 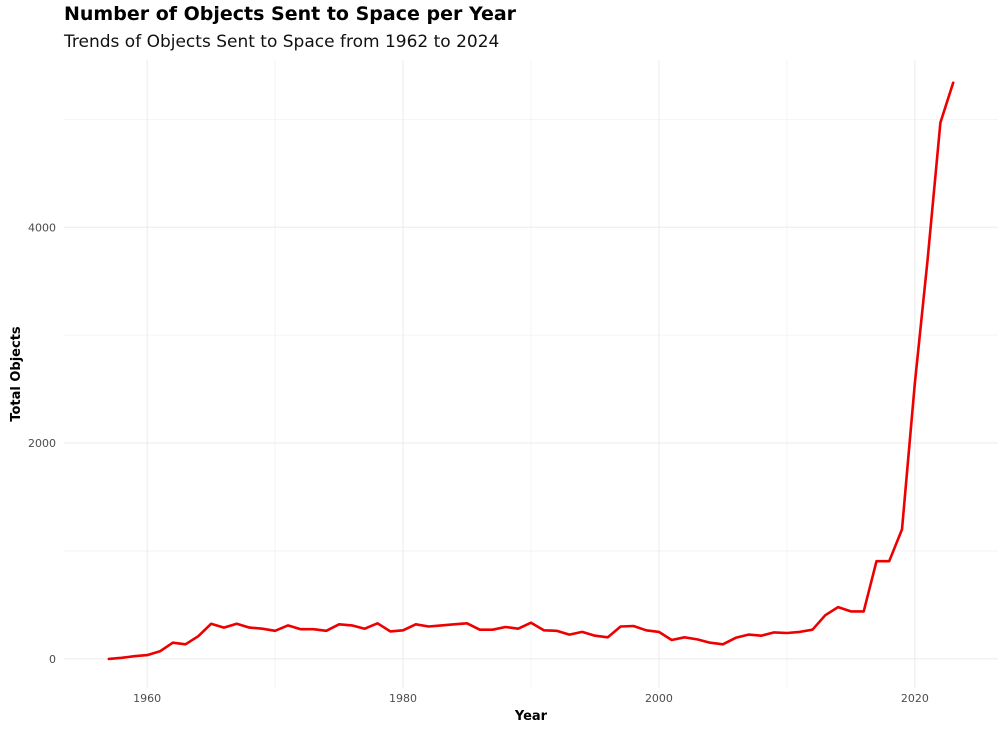 What do you see at coordinates (147, 698) in the screenshot?
I see `x-tick-label: 1960` at bounding box center [147, 698].